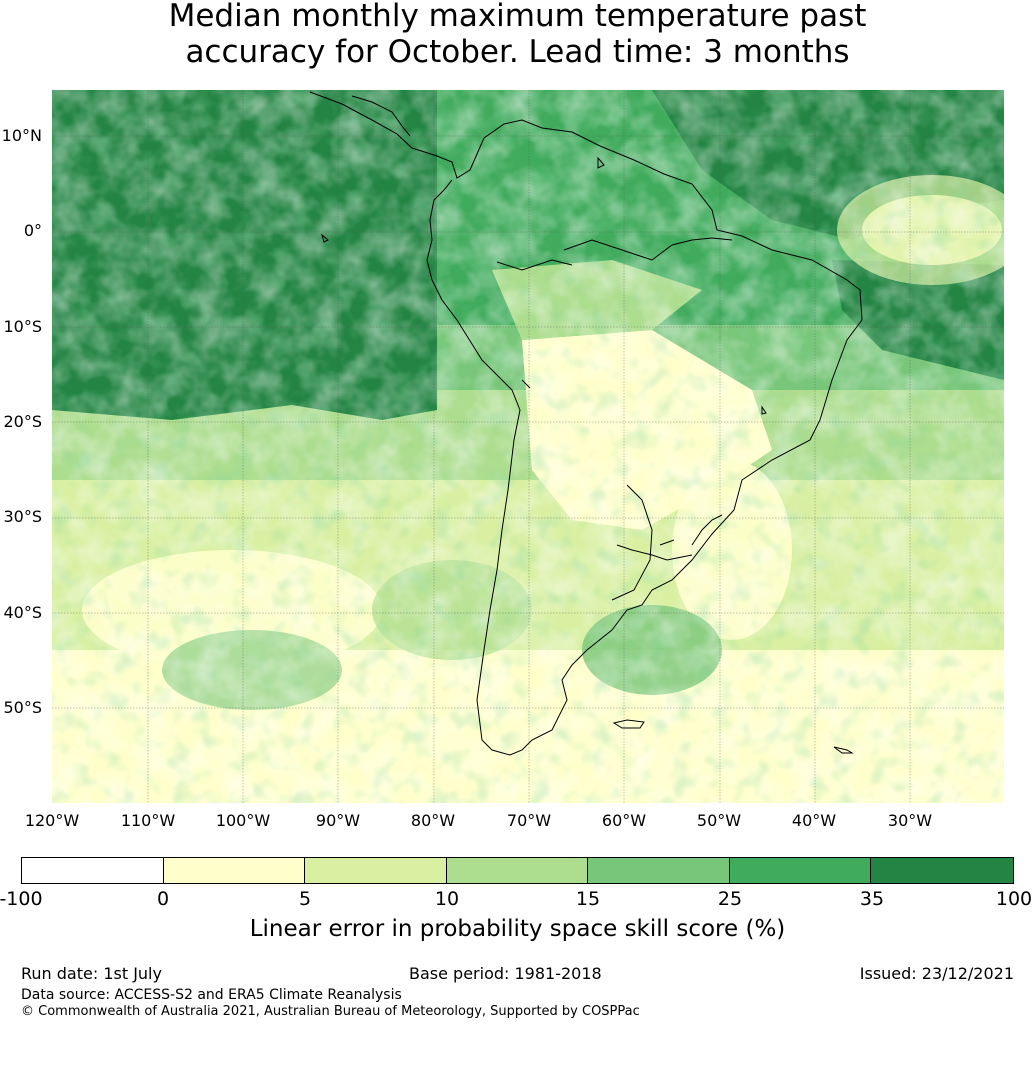 Image resolution: width=1035 pixels, height=1065 pixels. Describe the element at coordinates (872, 899) in the screenshot. I see `colorbar-tick: 35` at that location.